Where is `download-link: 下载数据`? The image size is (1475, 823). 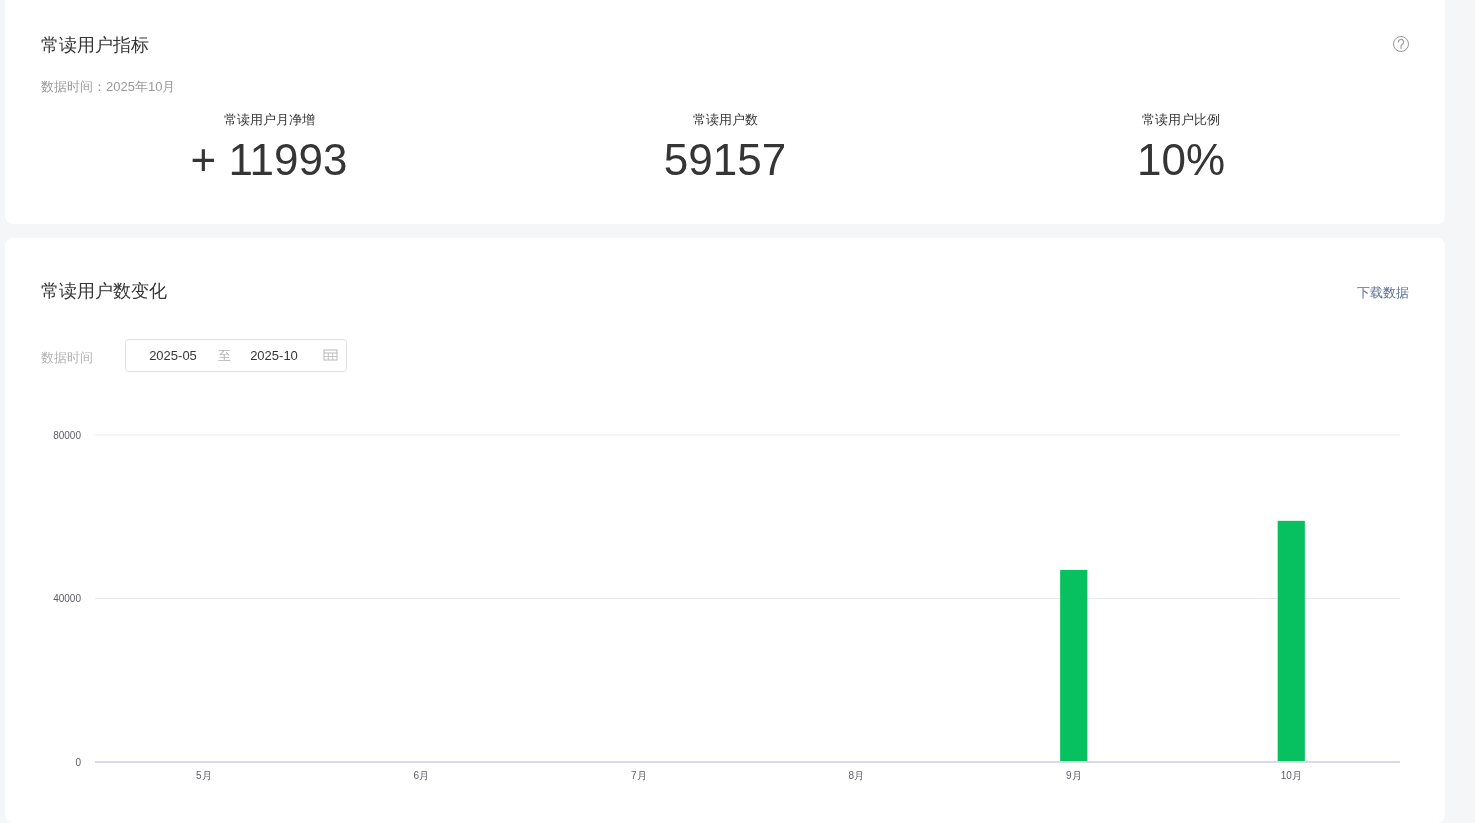
download-link: 下载数据 is located at coordinates (1383, 292).